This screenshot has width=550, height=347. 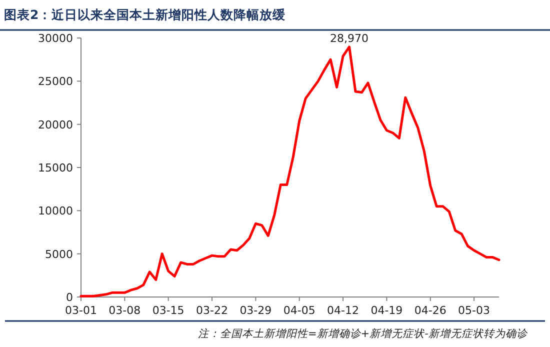 What do you see at coordinates (349, 38) in the screenshot?
I see `annotation: 28,970` at bounding box center [349, 38].